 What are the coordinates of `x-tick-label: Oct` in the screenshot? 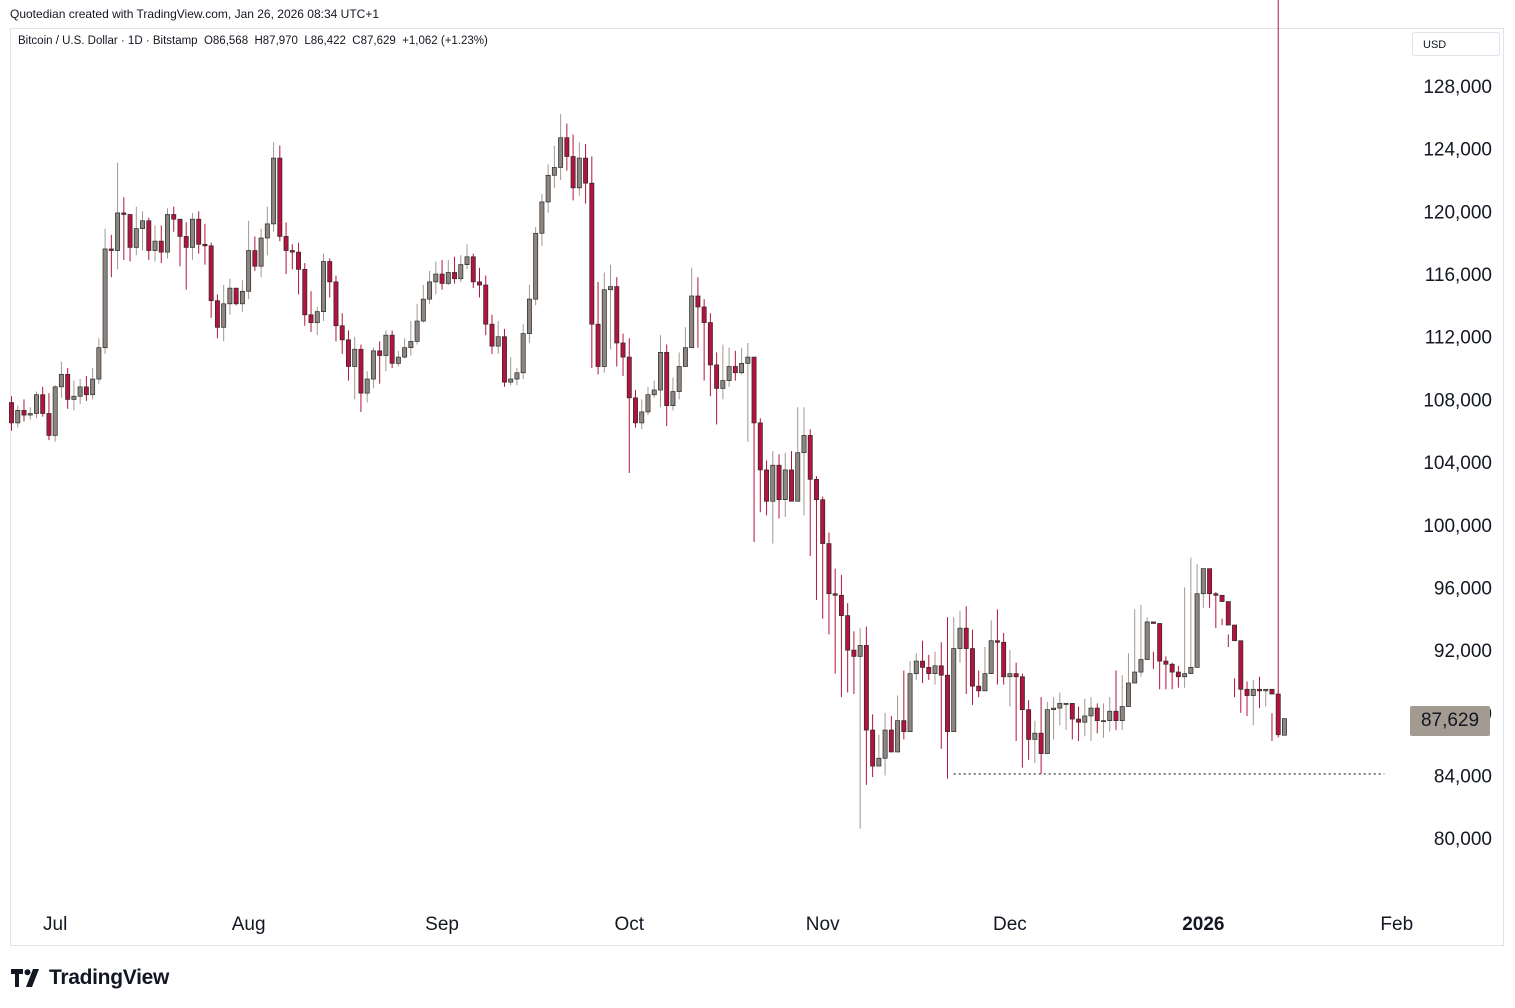 It's located at (629, 924).